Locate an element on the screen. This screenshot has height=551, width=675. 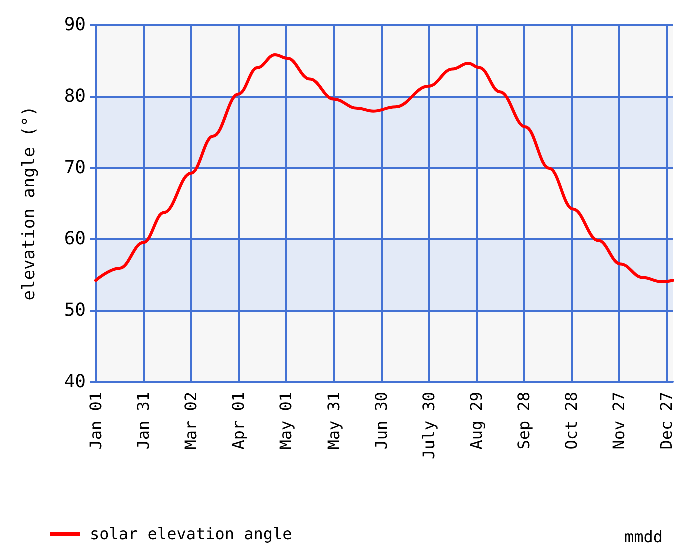
y-tick-label: 50 is located at coordinates (75, 311).